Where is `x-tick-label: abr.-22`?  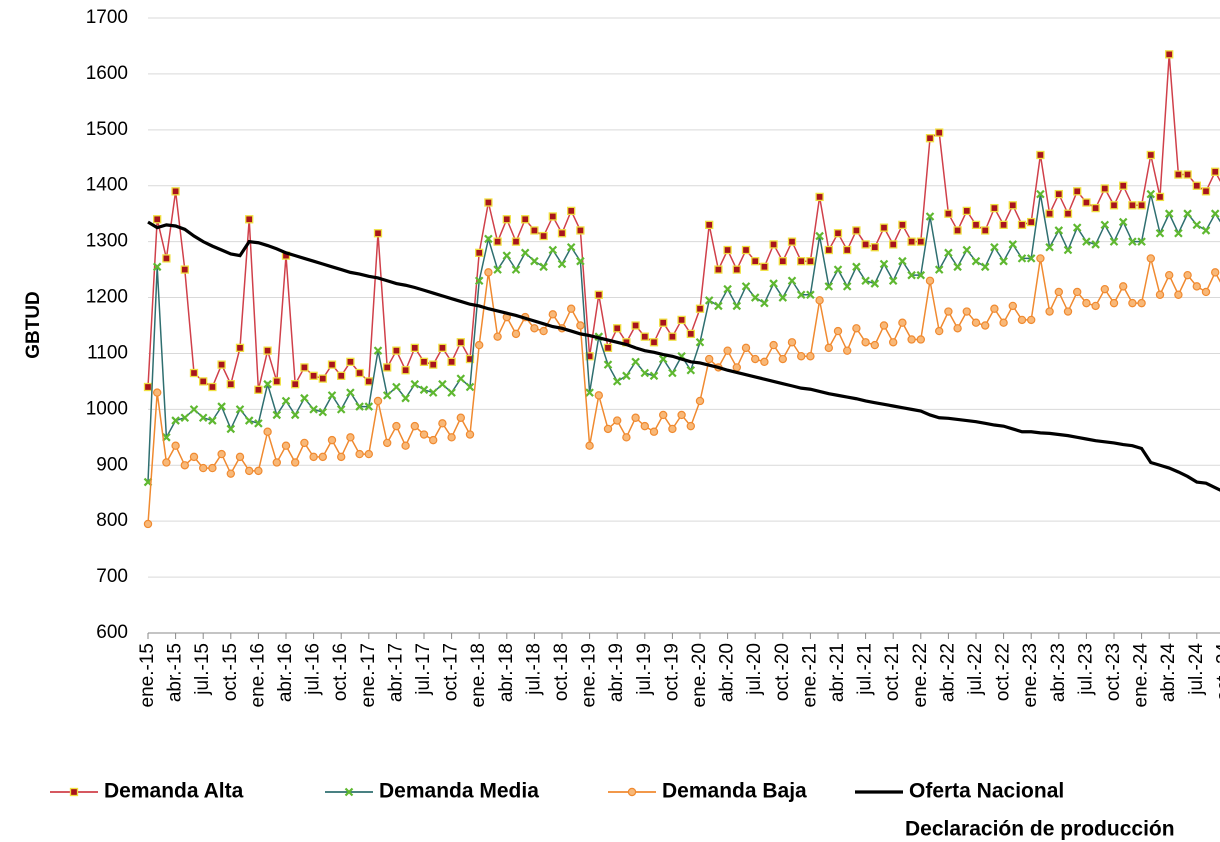 x-tick-label: abr.-22 is located at coordinates (947, 672).